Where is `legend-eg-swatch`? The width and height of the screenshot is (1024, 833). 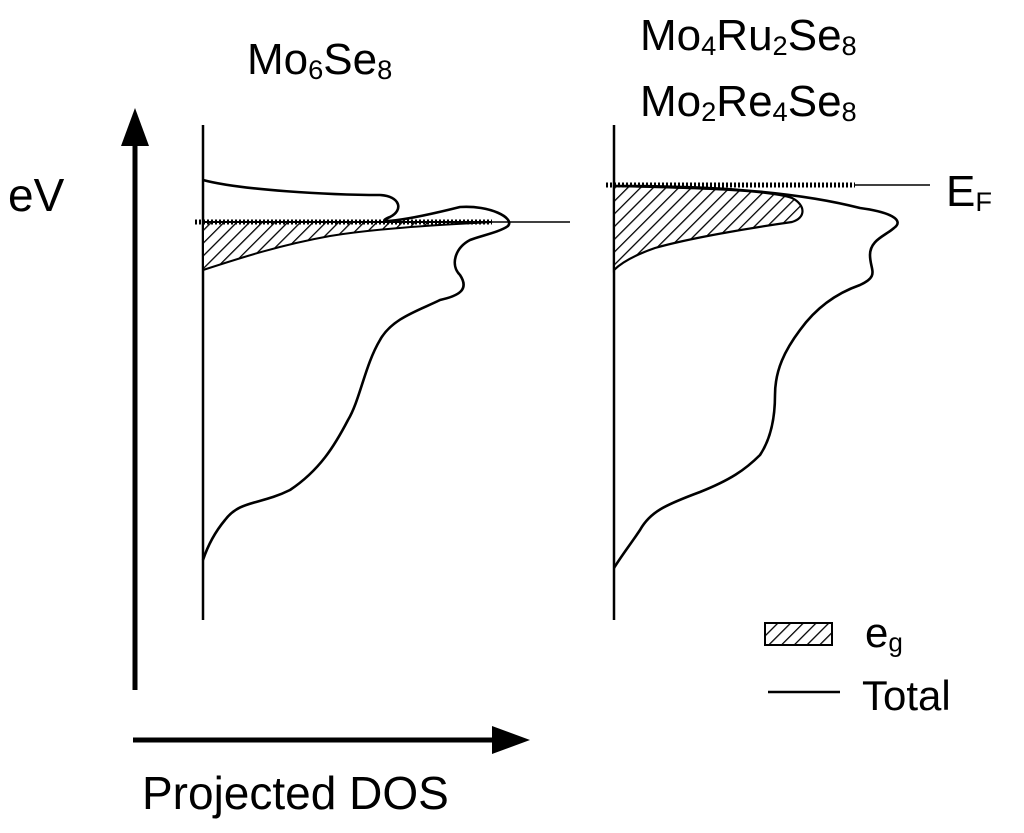
legend-eg-swatch is located at coordinates (798, 634).